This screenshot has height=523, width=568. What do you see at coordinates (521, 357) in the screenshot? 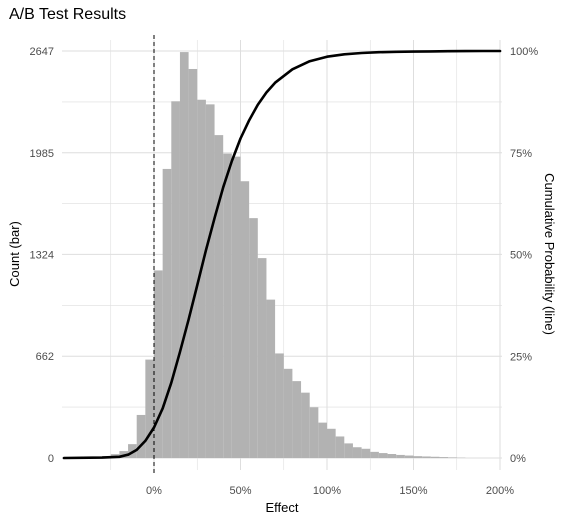
I see `y2-tick-label: 25%` at bounding box center [521, 357].